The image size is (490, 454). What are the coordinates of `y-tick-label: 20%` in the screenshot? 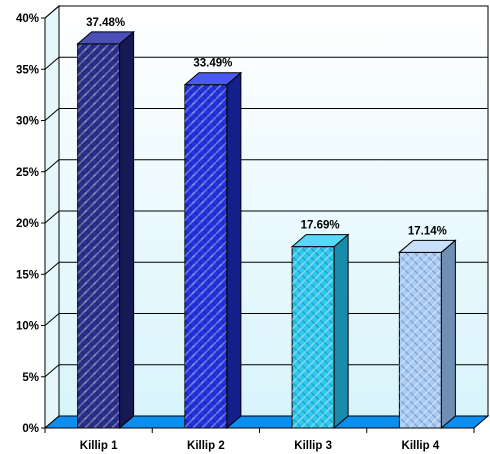 It's located at (27, 224).